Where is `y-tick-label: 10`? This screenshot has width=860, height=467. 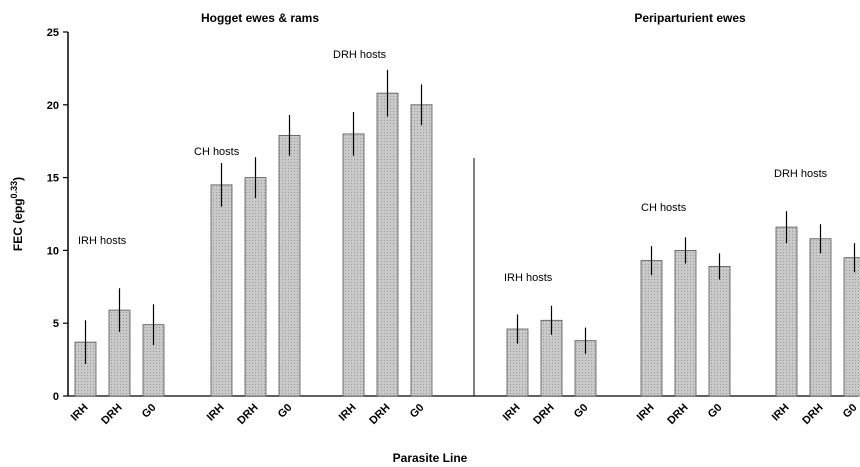 y-tick-label: 10 is located at coordinates (53, 251).